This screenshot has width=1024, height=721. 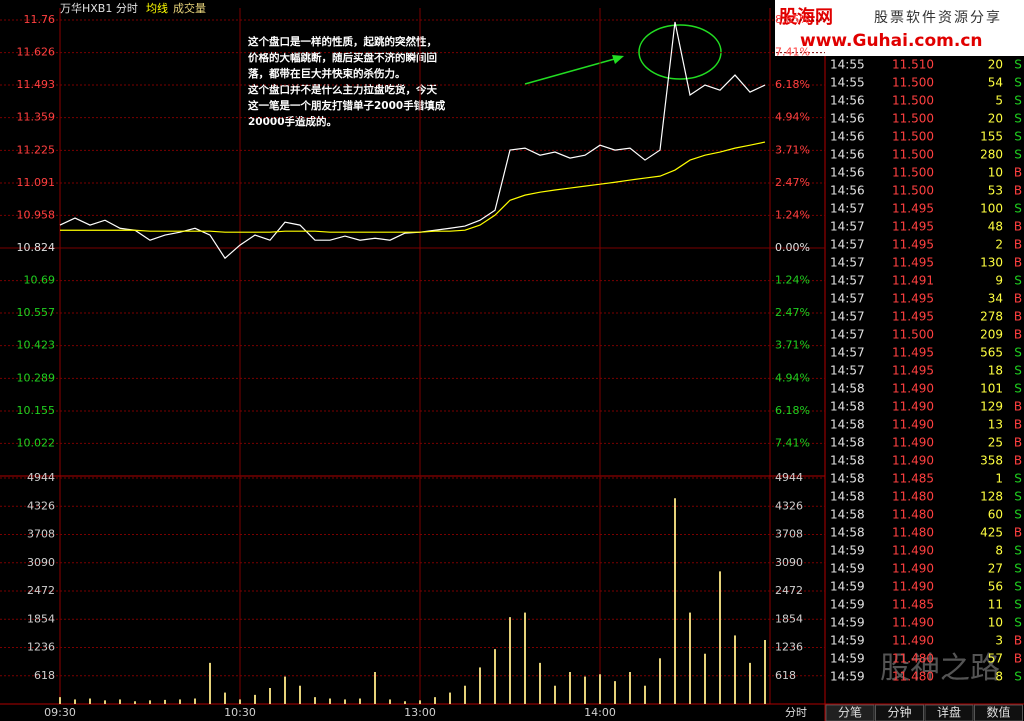 I want to click on trade-volume: 128, so click(x=991, y=497).